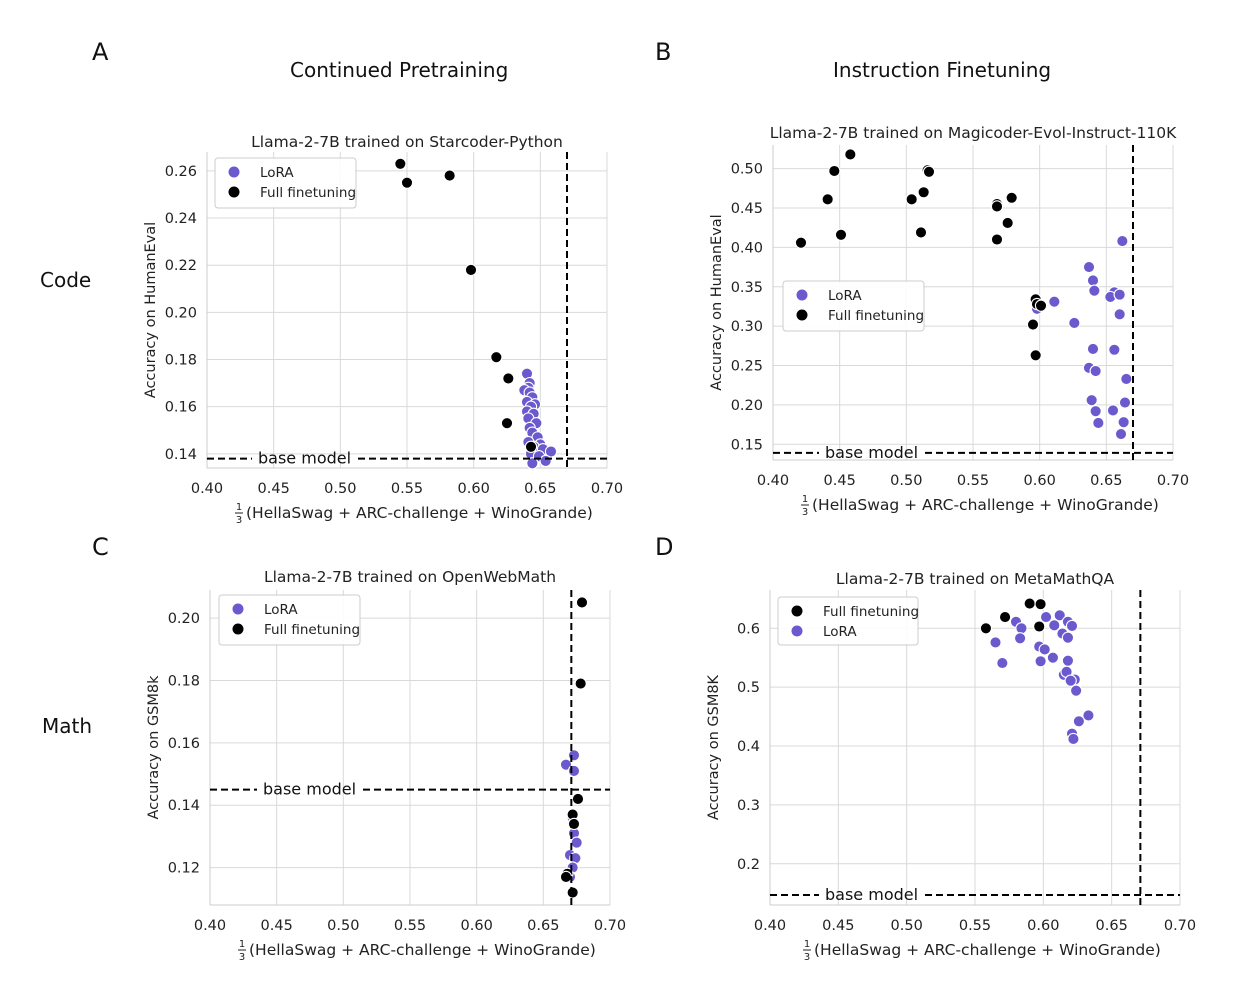 The height and width of the screenshot is (1000, 1250). Describe the element at coordinates (747, 445) in the screenshot. I see `y-tick-label: 0.15` at that location.